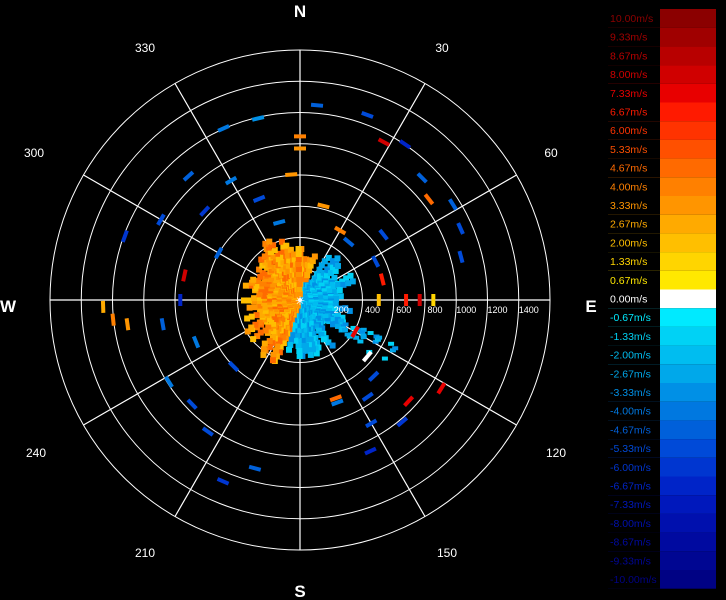 The height and width of the screenshot is (600, 726). Describe the element at coordinates (630, 543) in the screenshot. I see `legend-label: -8.67m/s` at that location.